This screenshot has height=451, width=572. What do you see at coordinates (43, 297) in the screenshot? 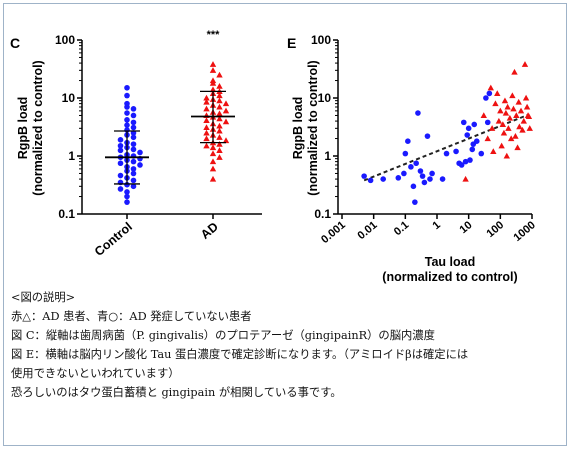
I see `caption-heading: <図の説明>` at bounding box center [43, 297].